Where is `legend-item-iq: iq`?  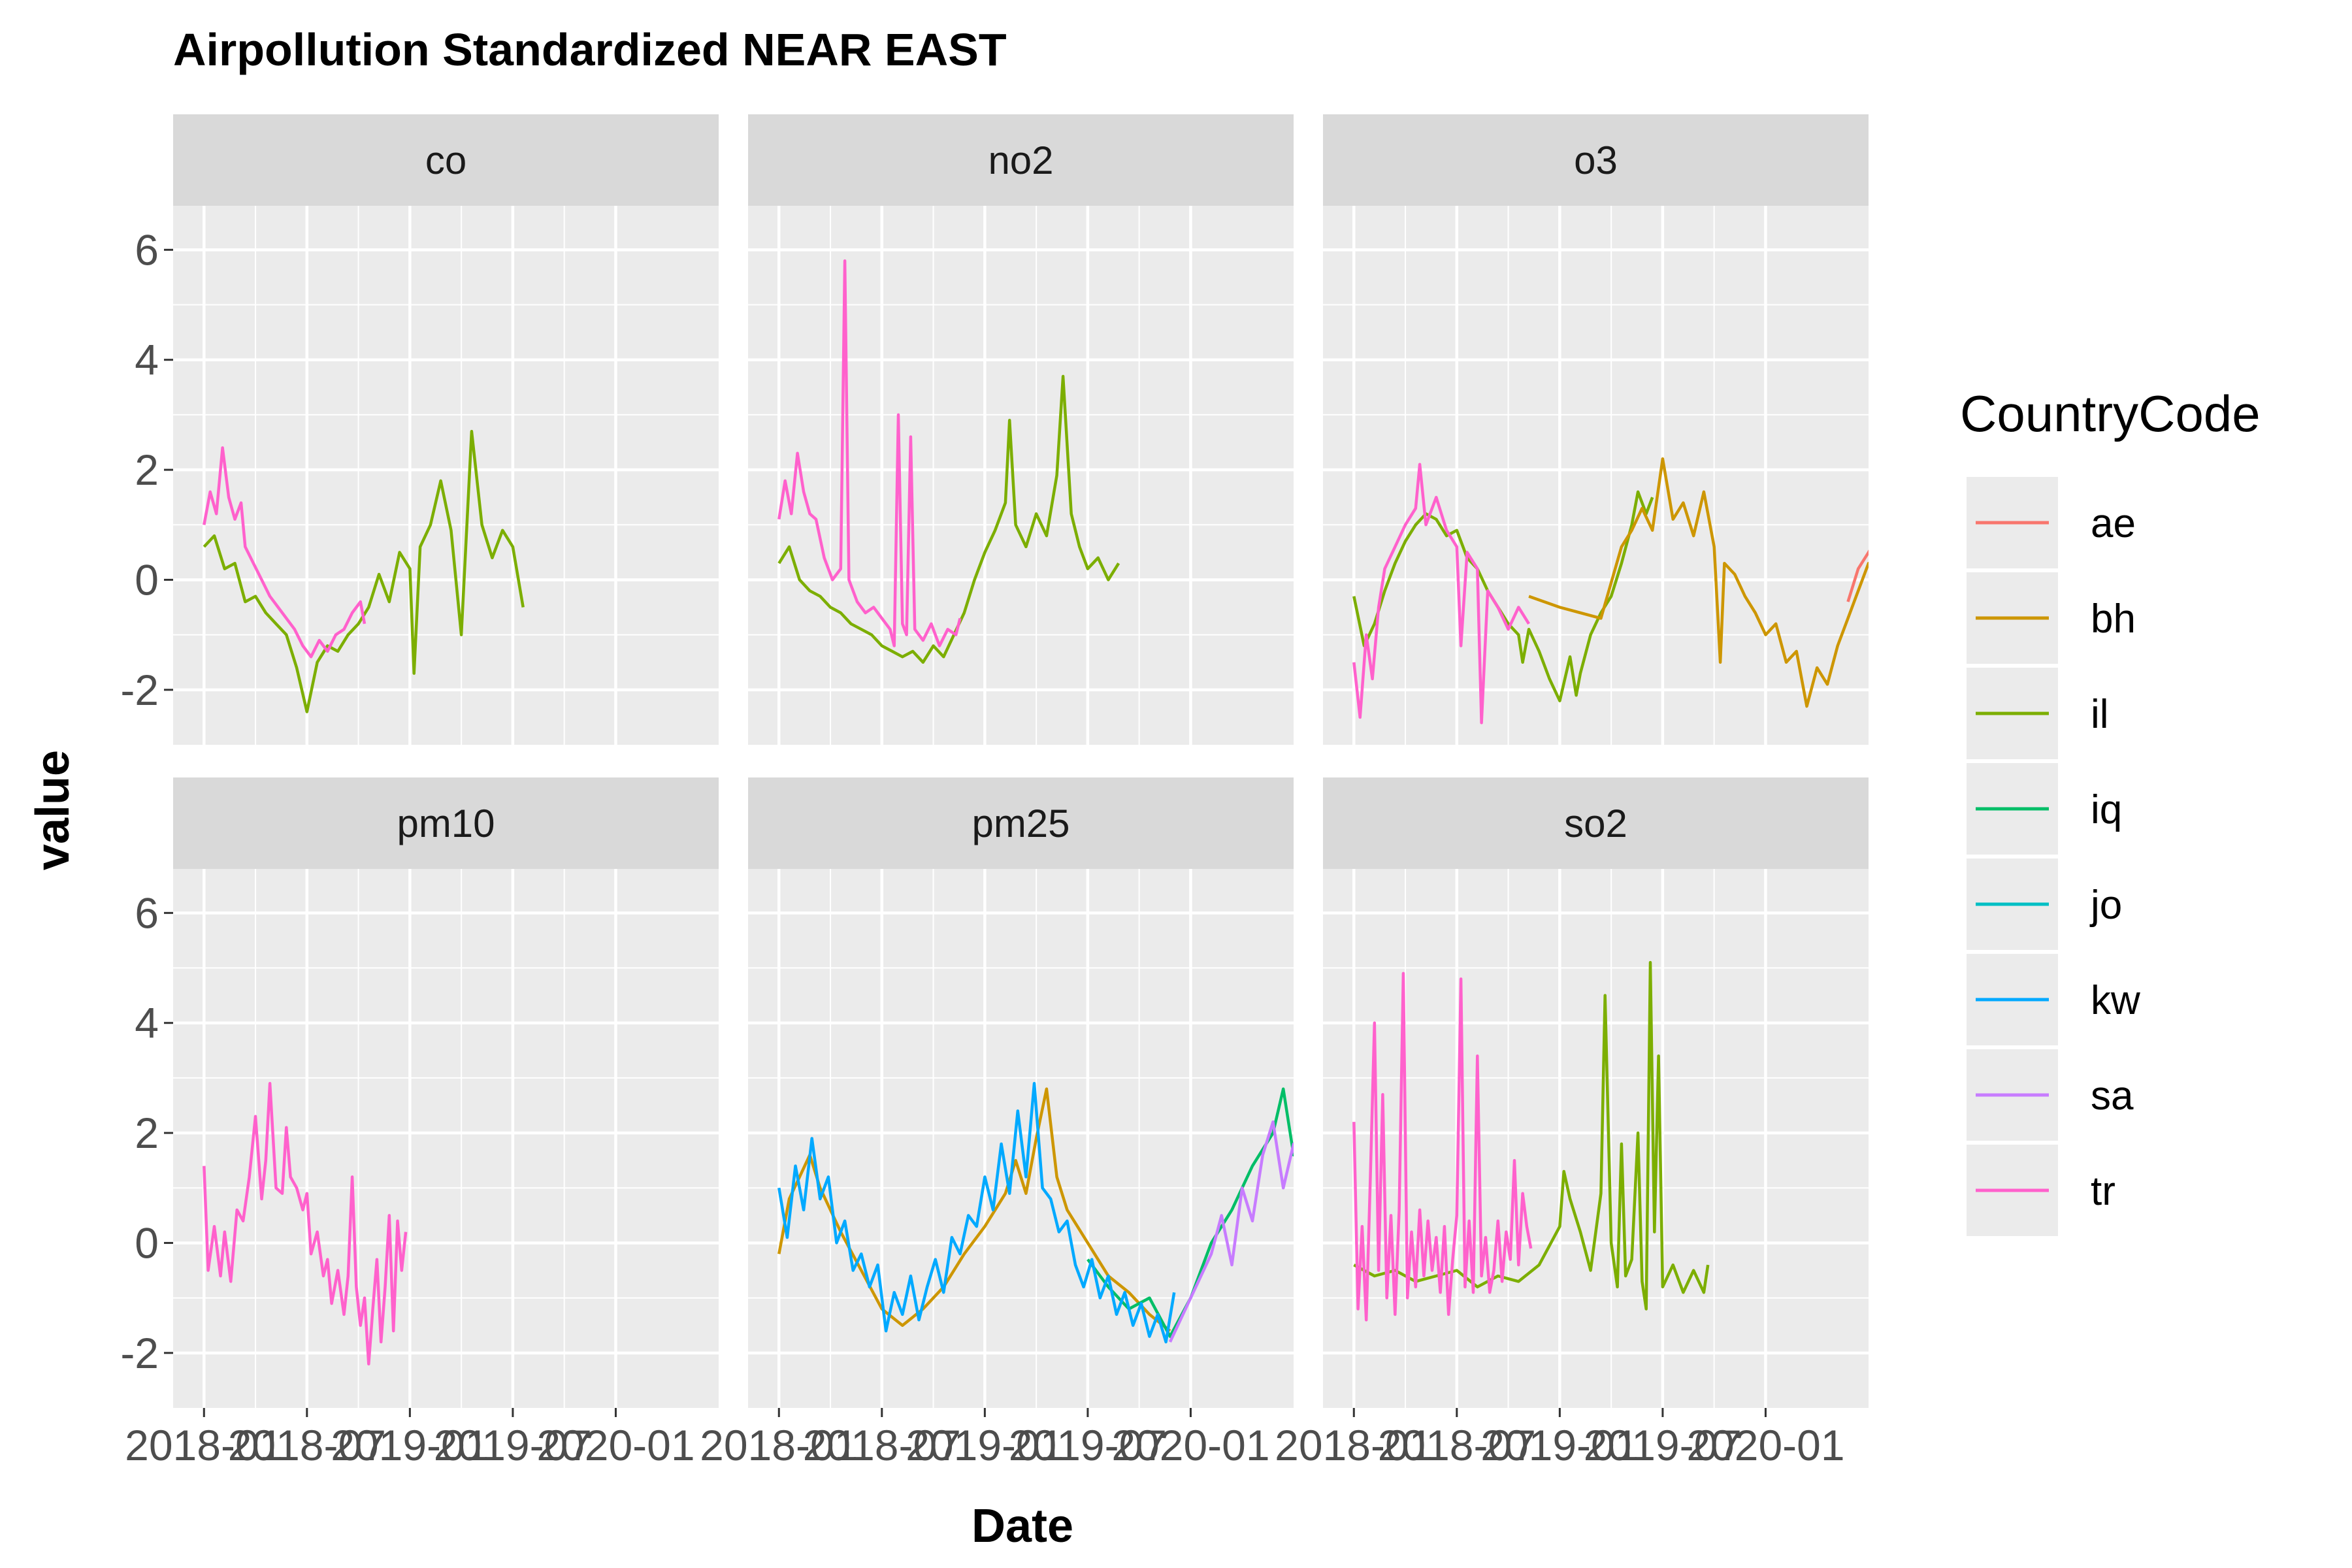
legend-item-iq: iq is located at coordinates (2044, 809).